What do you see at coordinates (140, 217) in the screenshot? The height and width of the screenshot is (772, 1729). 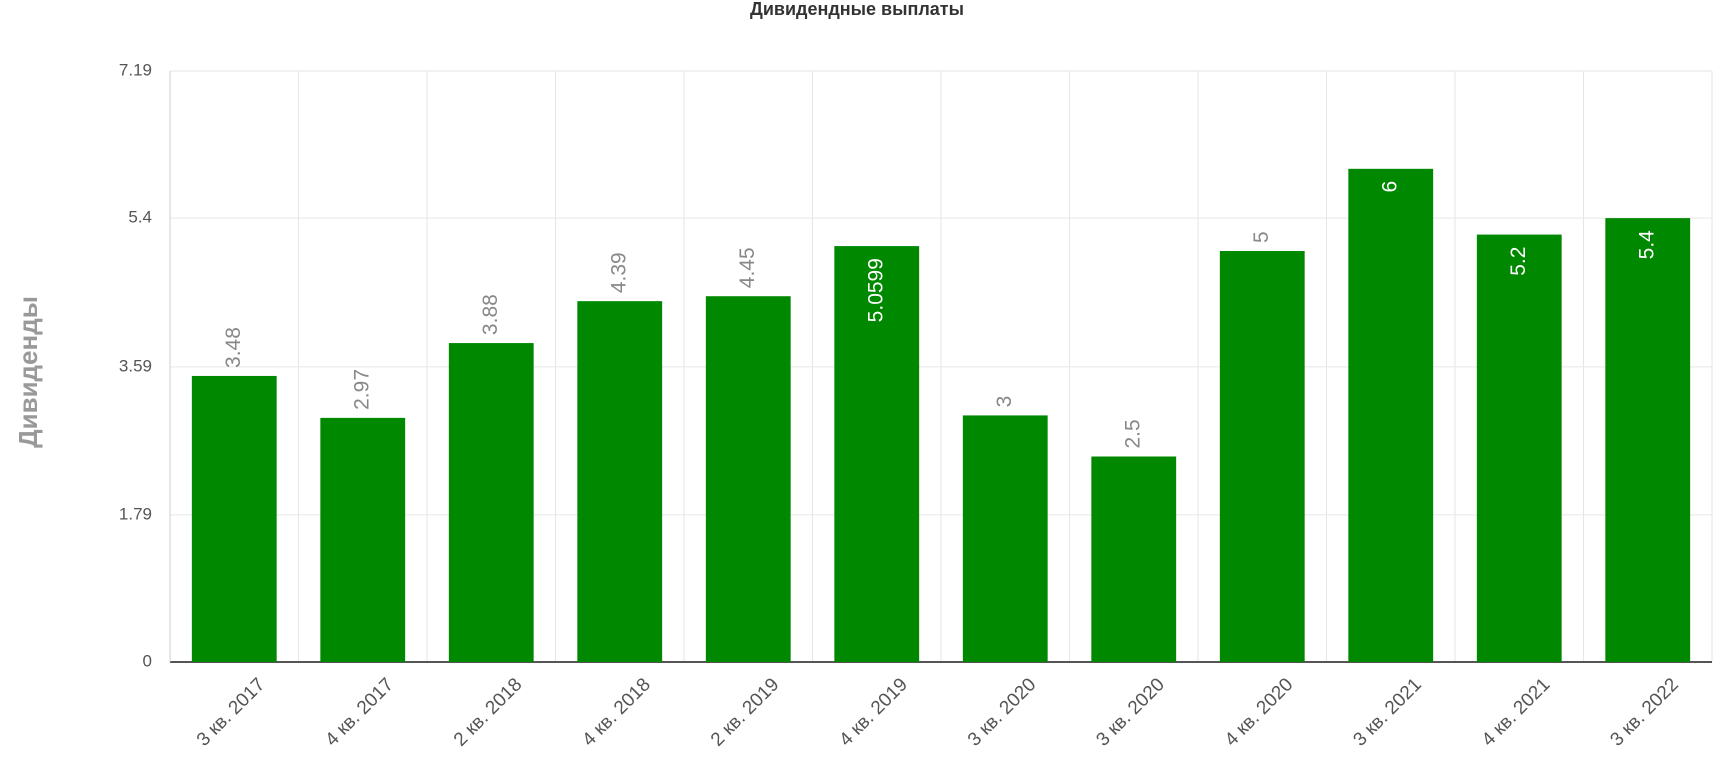 I see `y-tick-label: 5.4` at bounding box center [140, 217].